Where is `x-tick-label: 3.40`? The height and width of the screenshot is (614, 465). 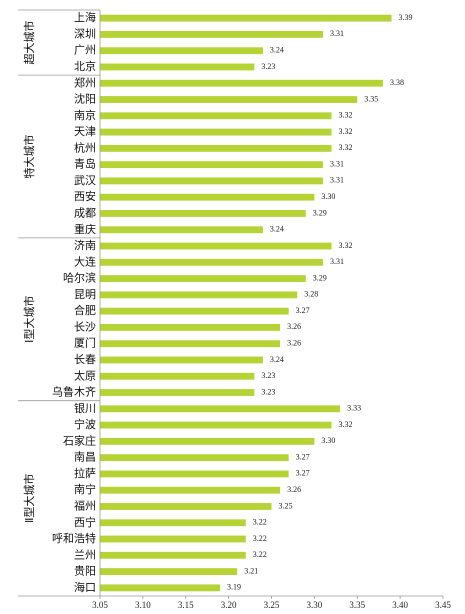
x-tick-label: 3.40 is located at coordinates (400, 605).